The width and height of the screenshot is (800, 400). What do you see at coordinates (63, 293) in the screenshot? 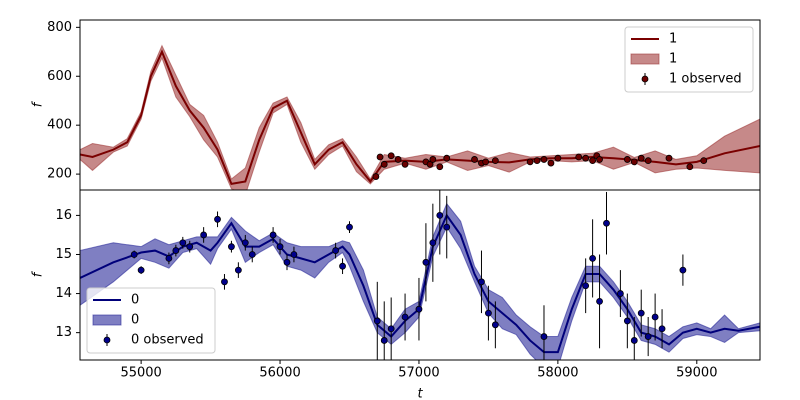
I see `y-tick-label: 14` at bounding box center [63, 293].